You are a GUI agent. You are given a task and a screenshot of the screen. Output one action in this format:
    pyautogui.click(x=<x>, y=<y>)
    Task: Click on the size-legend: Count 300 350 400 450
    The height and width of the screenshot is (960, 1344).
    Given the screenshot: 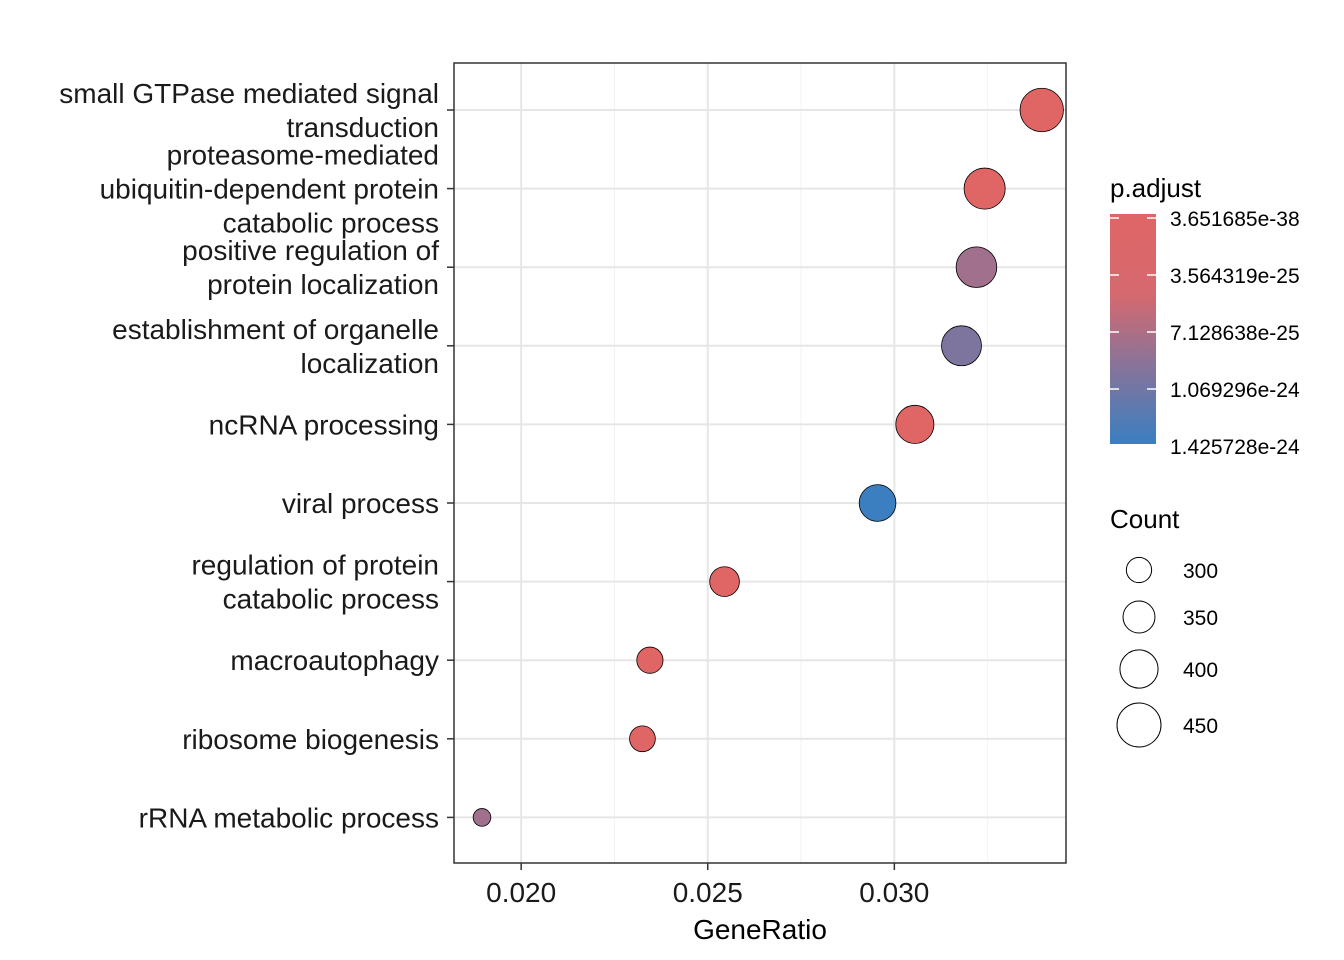 What is the action you would take?
    pyautogui.click(x=1164, y=626)
    